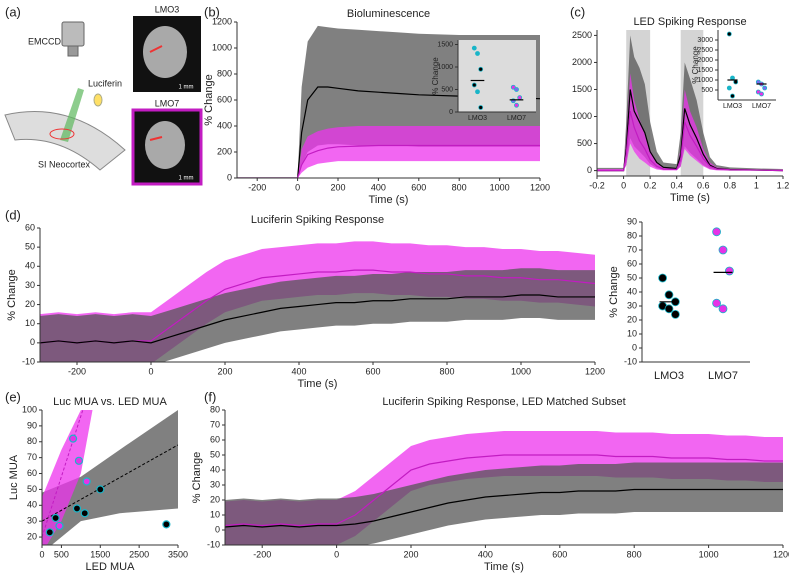 Image resolution: width=789 pixels, height=574 pixels. I want to click on y-tick-label: 2500, so click(582, 35).